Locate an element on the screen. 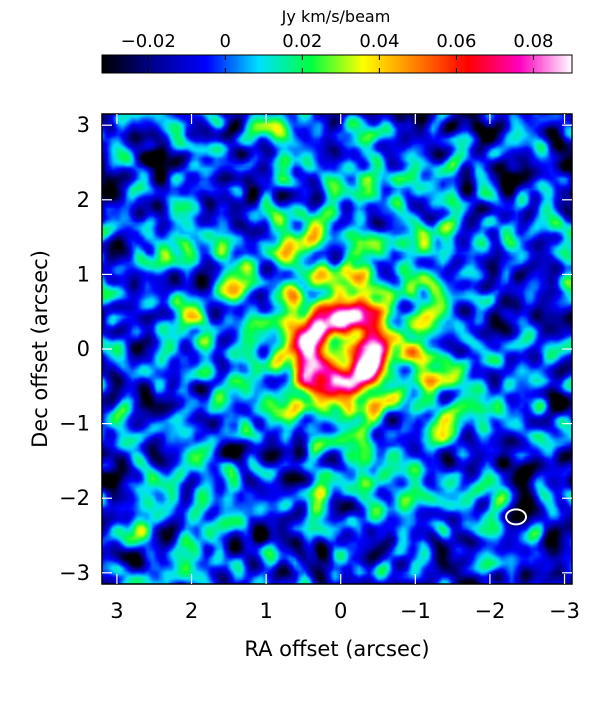 This screenshot has height=709, width=599. y-tick-label: 3 is located at coordinates (83, 125).